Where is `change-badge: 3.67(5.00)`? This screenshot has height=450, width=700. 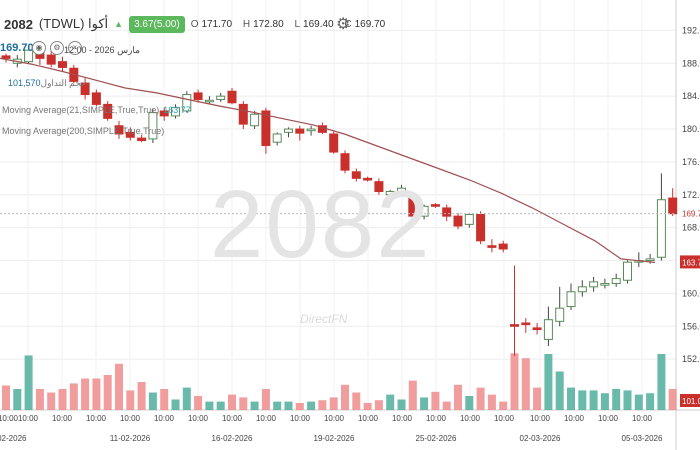 change-badge: 3.67(5.00) is located at coordinates (157, 24).